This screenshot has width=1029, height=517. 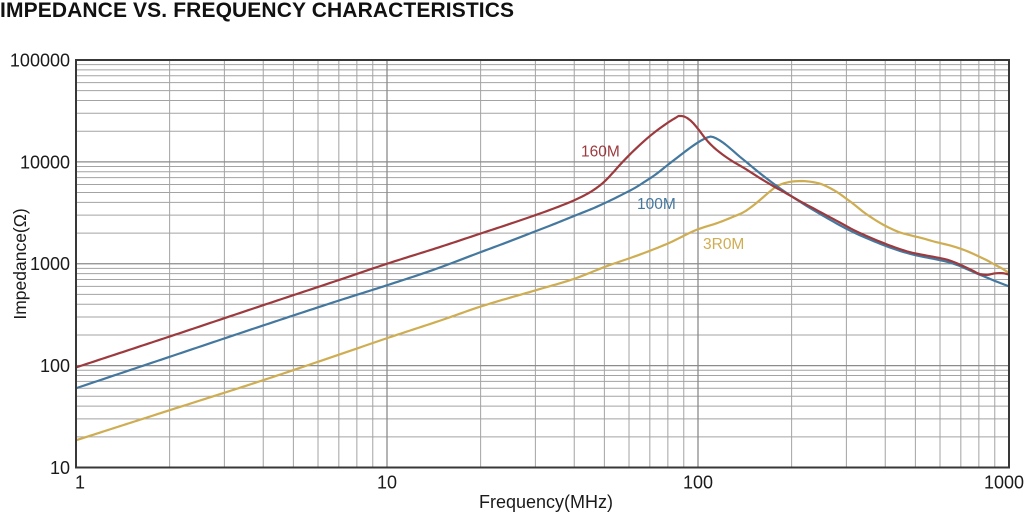 I want to click on svg-text: 1, so click(x=80, y=483).